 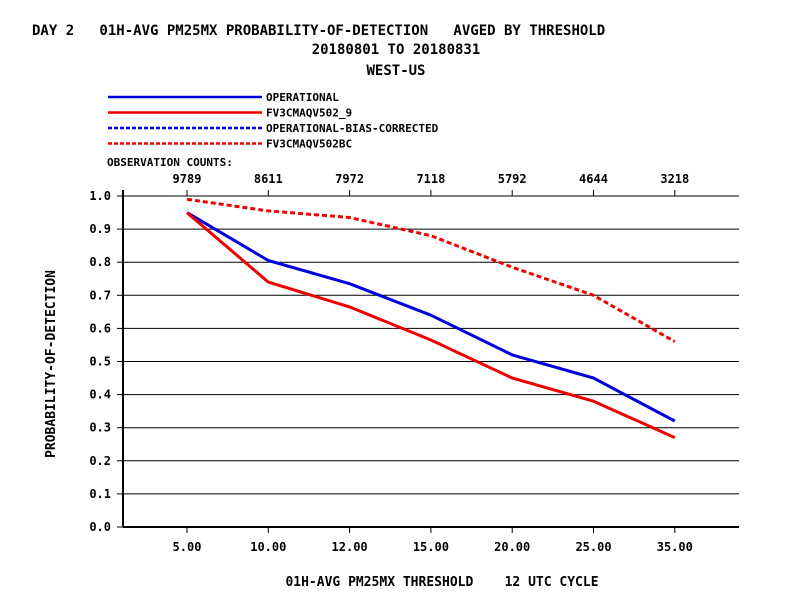 What do you see at coordinates (309, 144) in the screenshot?
I see `legend-label: FV3CMAQV502BC` at bounding box center [309, 144].